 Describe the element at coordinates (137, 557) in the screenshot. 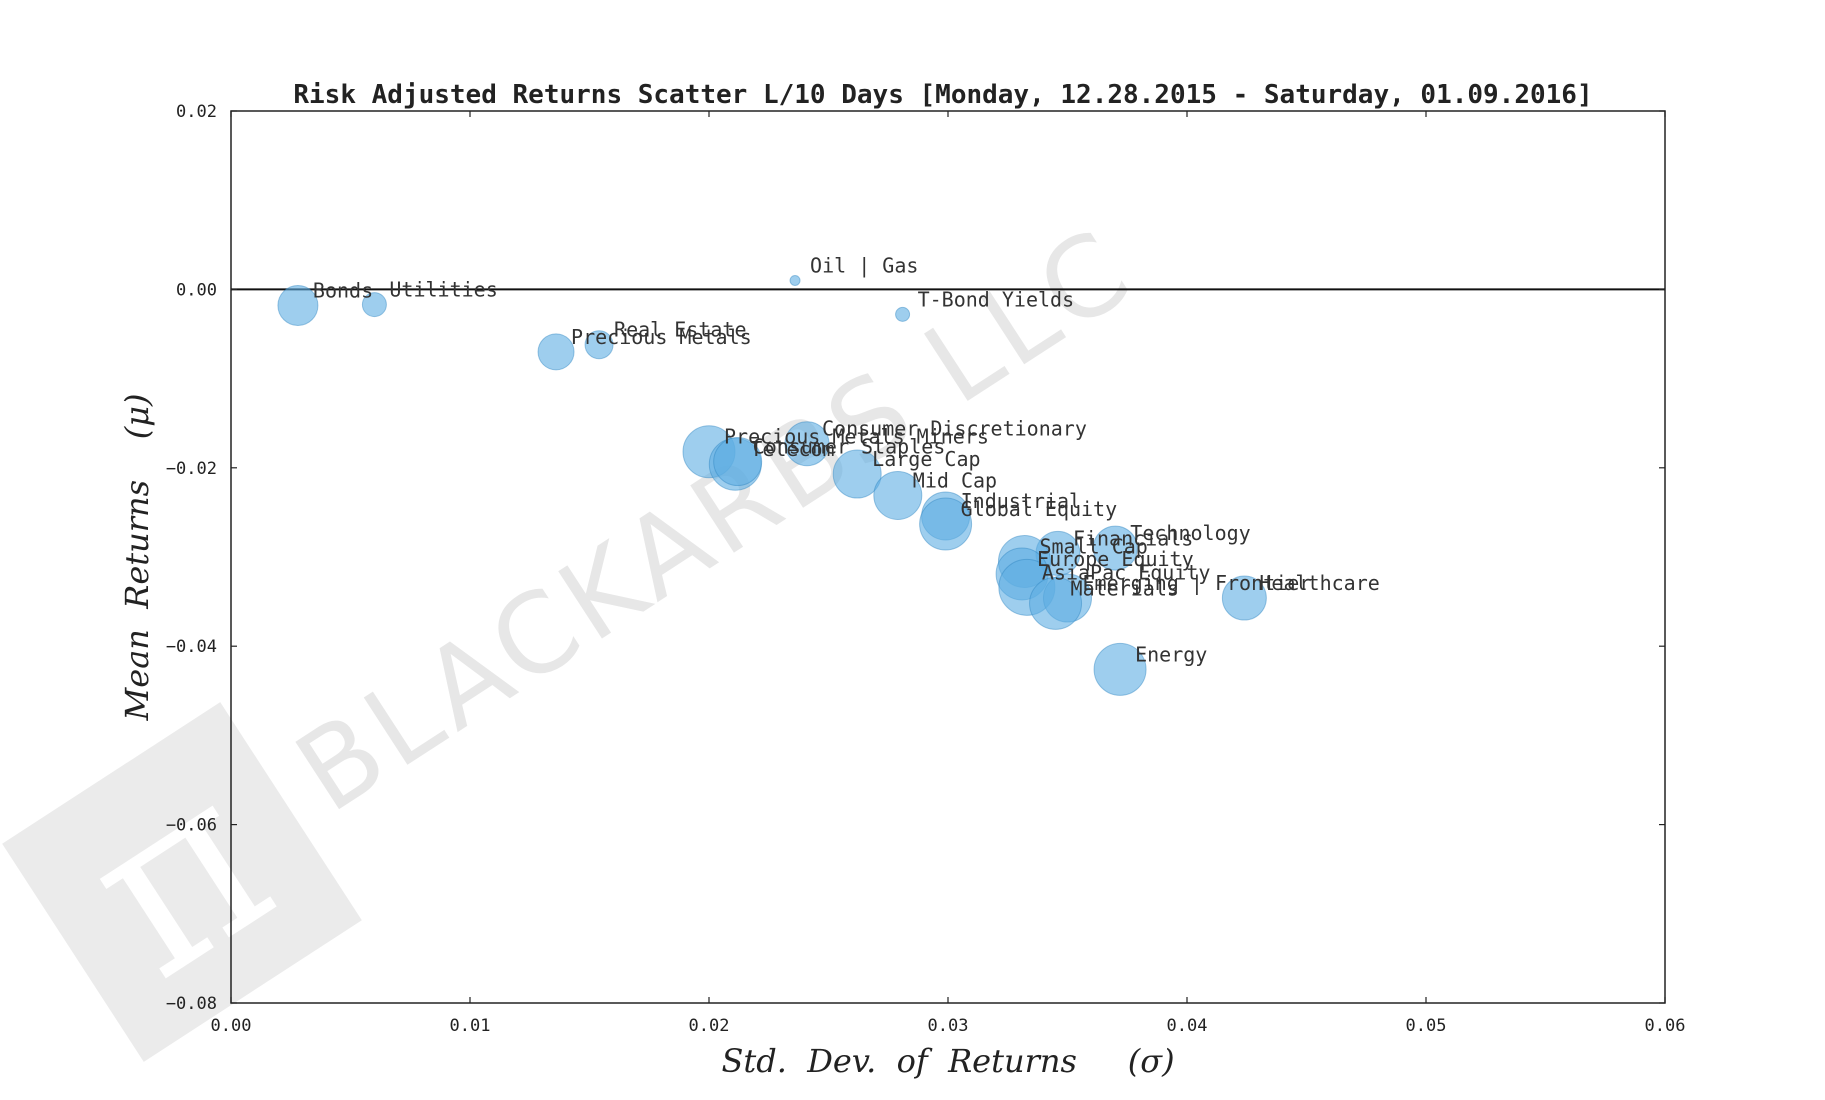

I see `y-axis-label: Mean Returns (μ)` at that location.